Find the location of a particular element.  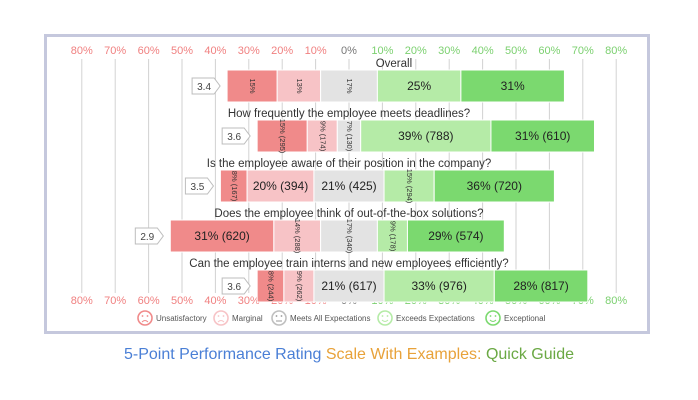

bar-data-label: 14% (288) is located at coordinates (297, 236).